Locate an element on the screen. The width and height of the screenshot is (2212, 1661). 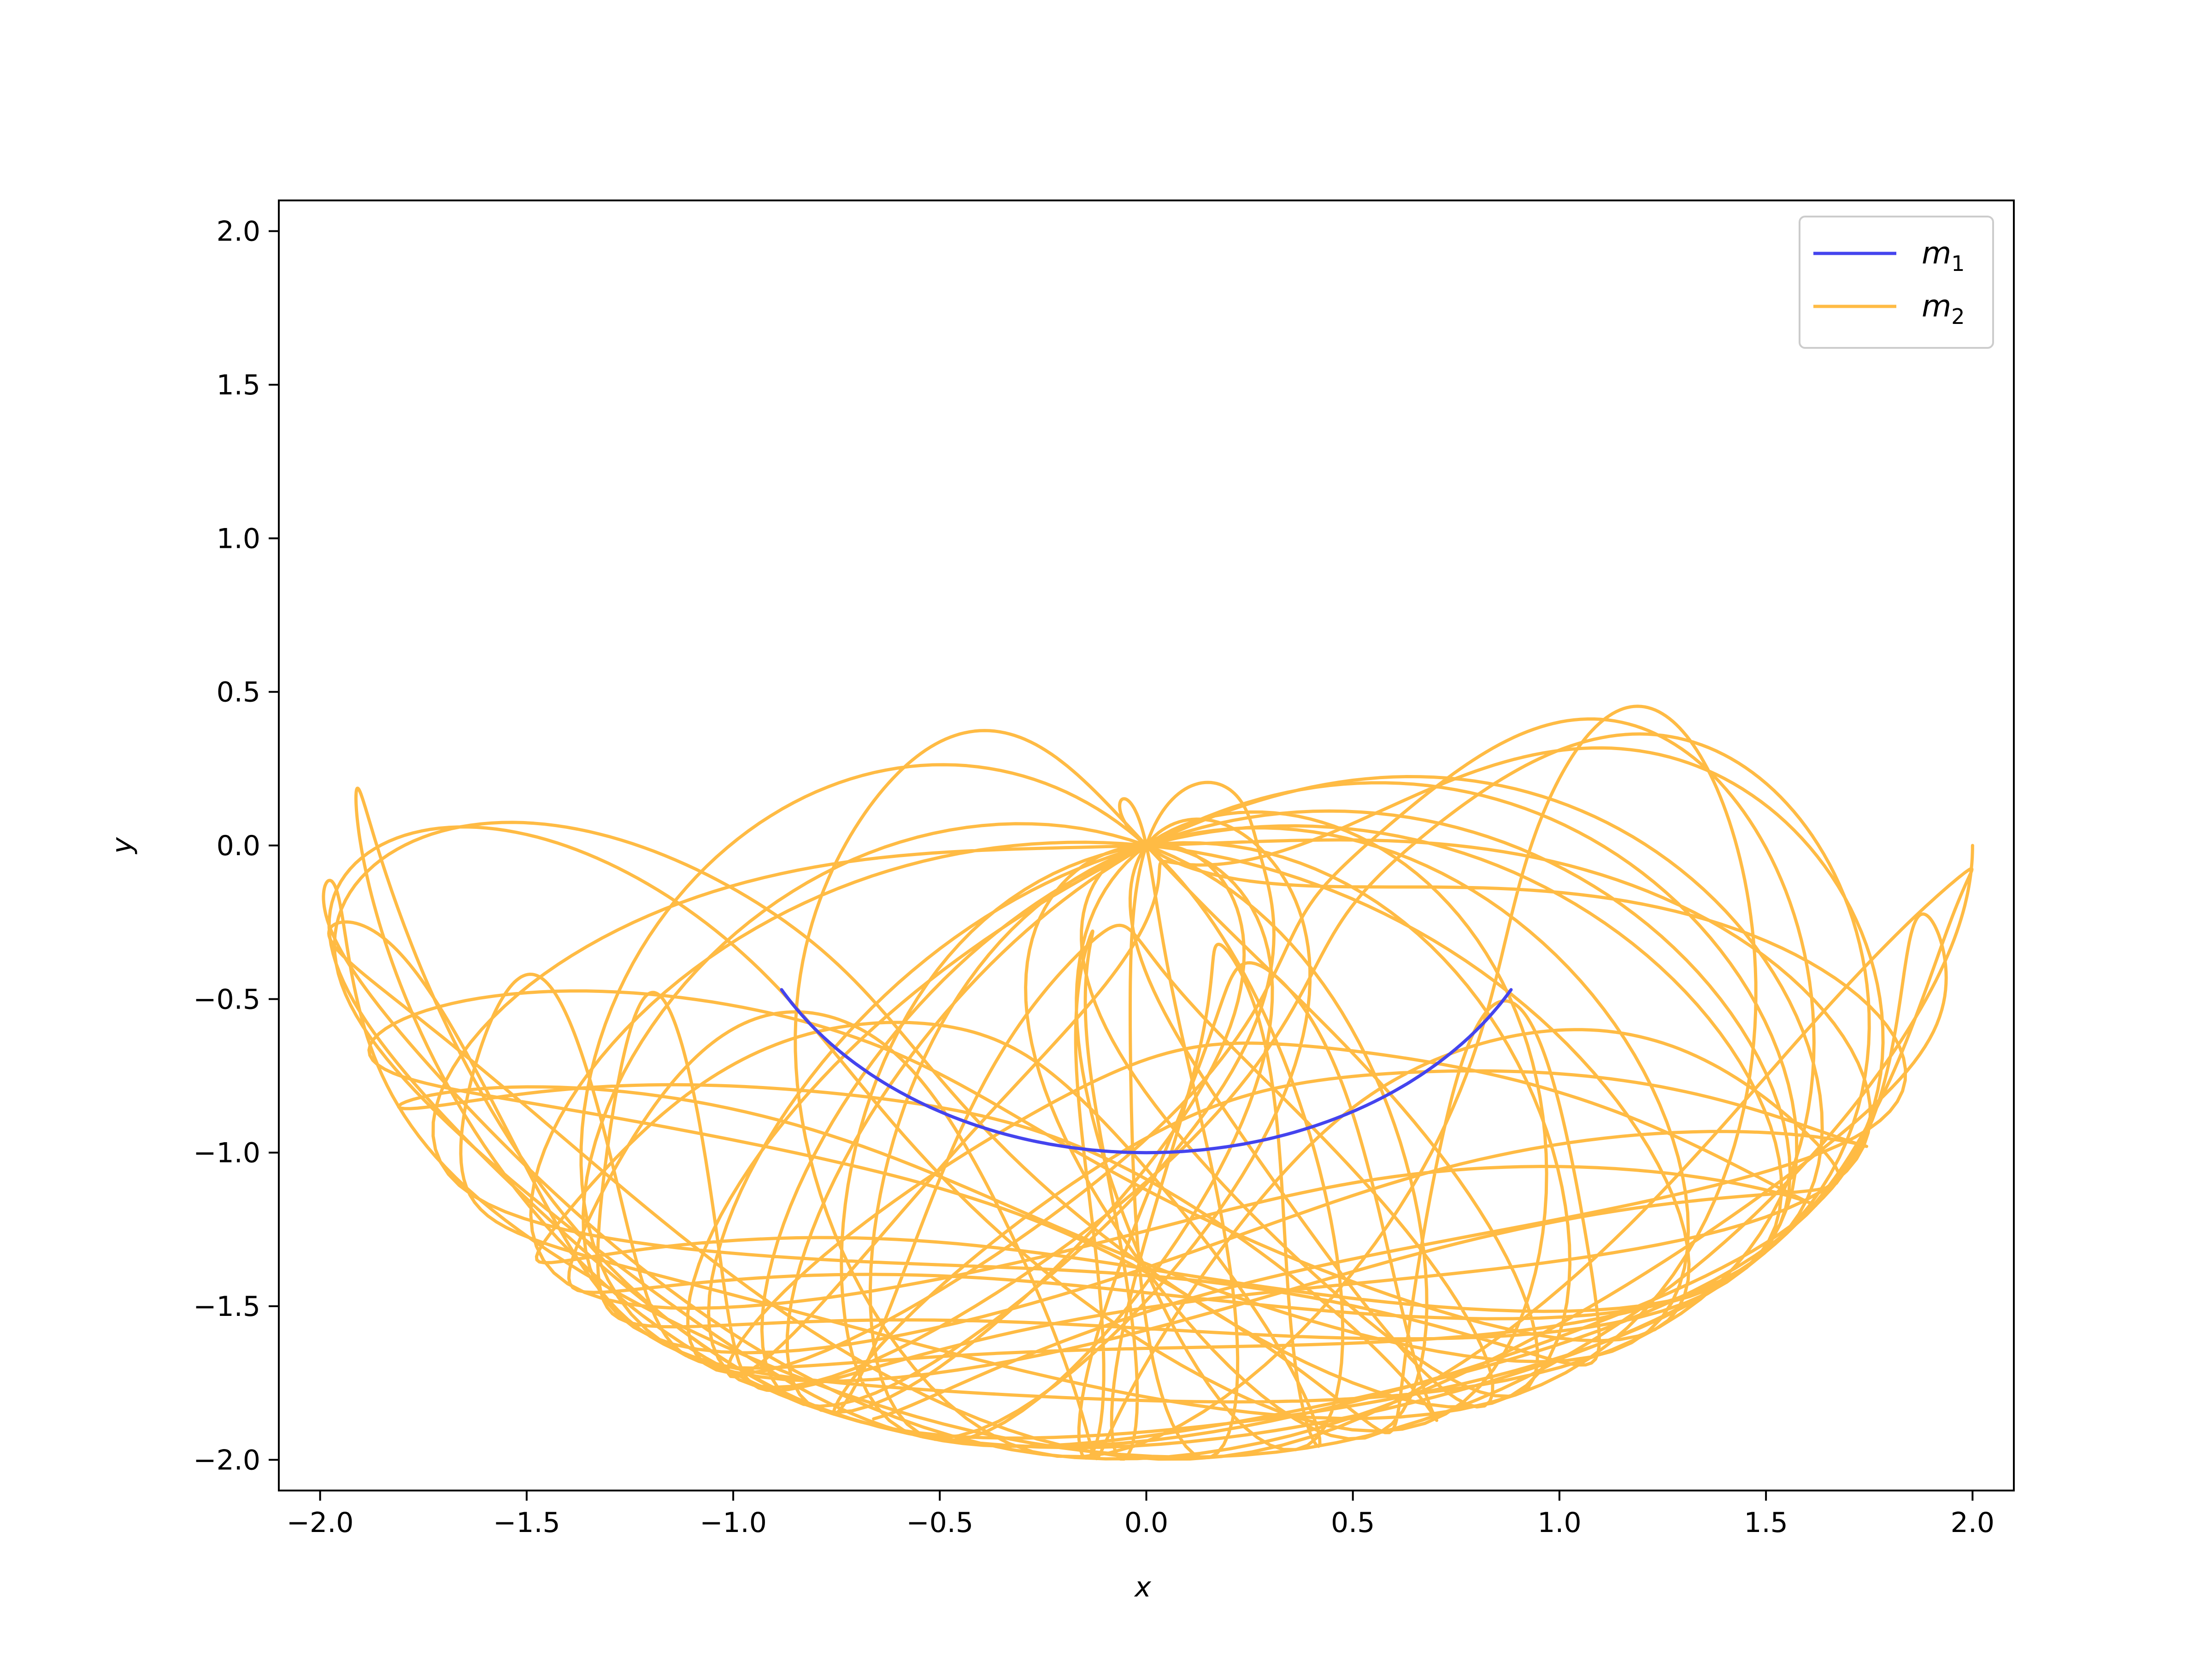
legend-label-m1: m1 is located at coordinates (1943, 255).